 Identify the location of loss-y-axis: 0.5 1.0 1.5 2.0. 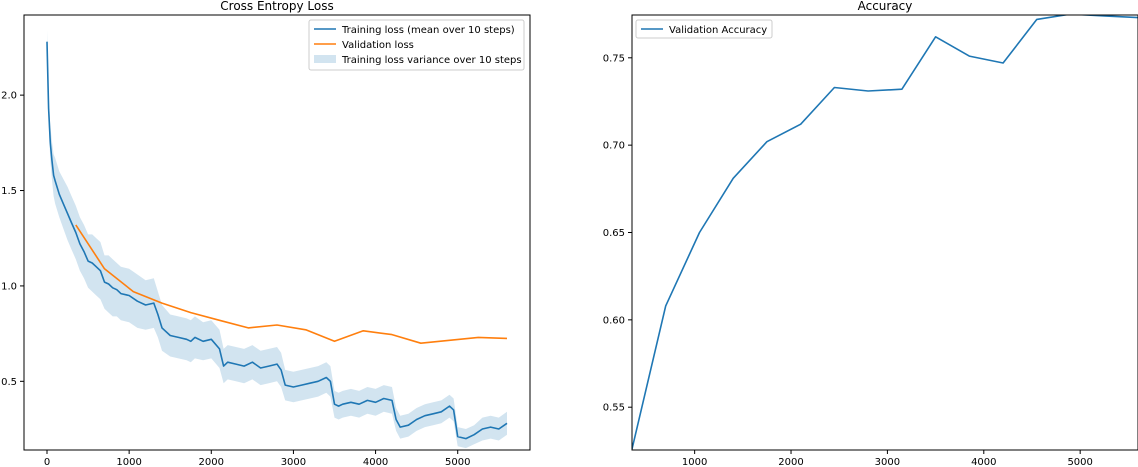
(12, 239).